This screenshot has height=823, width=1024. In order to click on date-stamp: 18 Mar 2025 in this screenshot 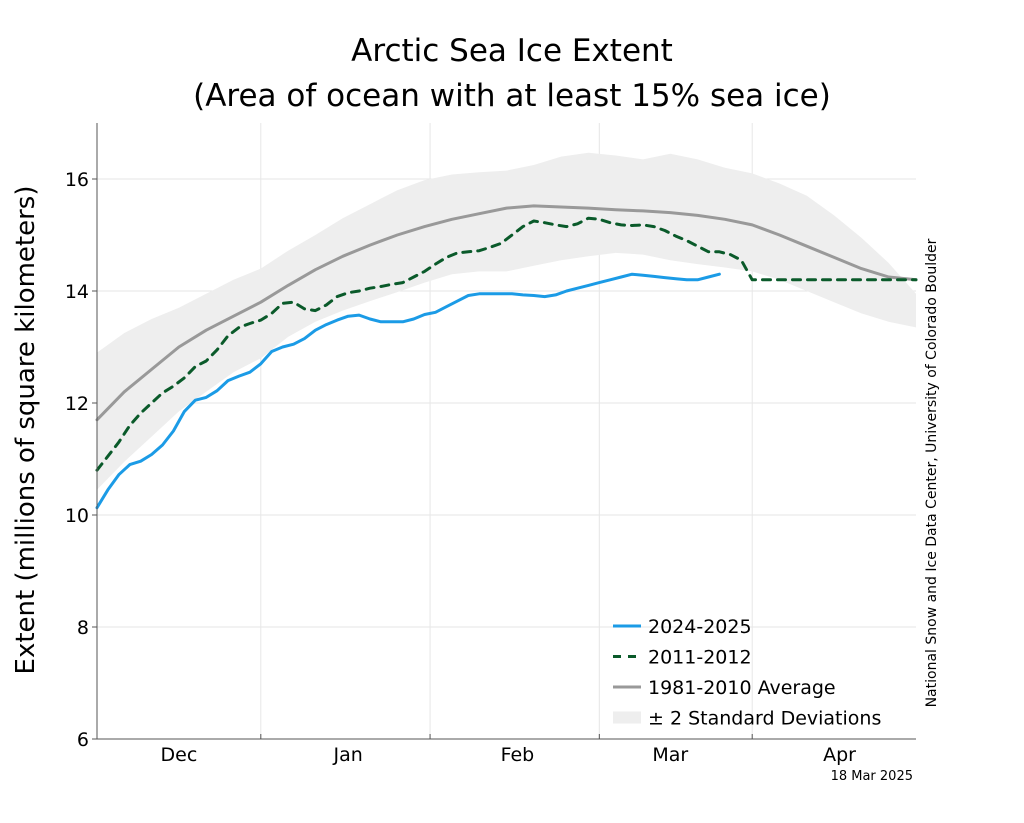, I will do `click(872, 776)`.